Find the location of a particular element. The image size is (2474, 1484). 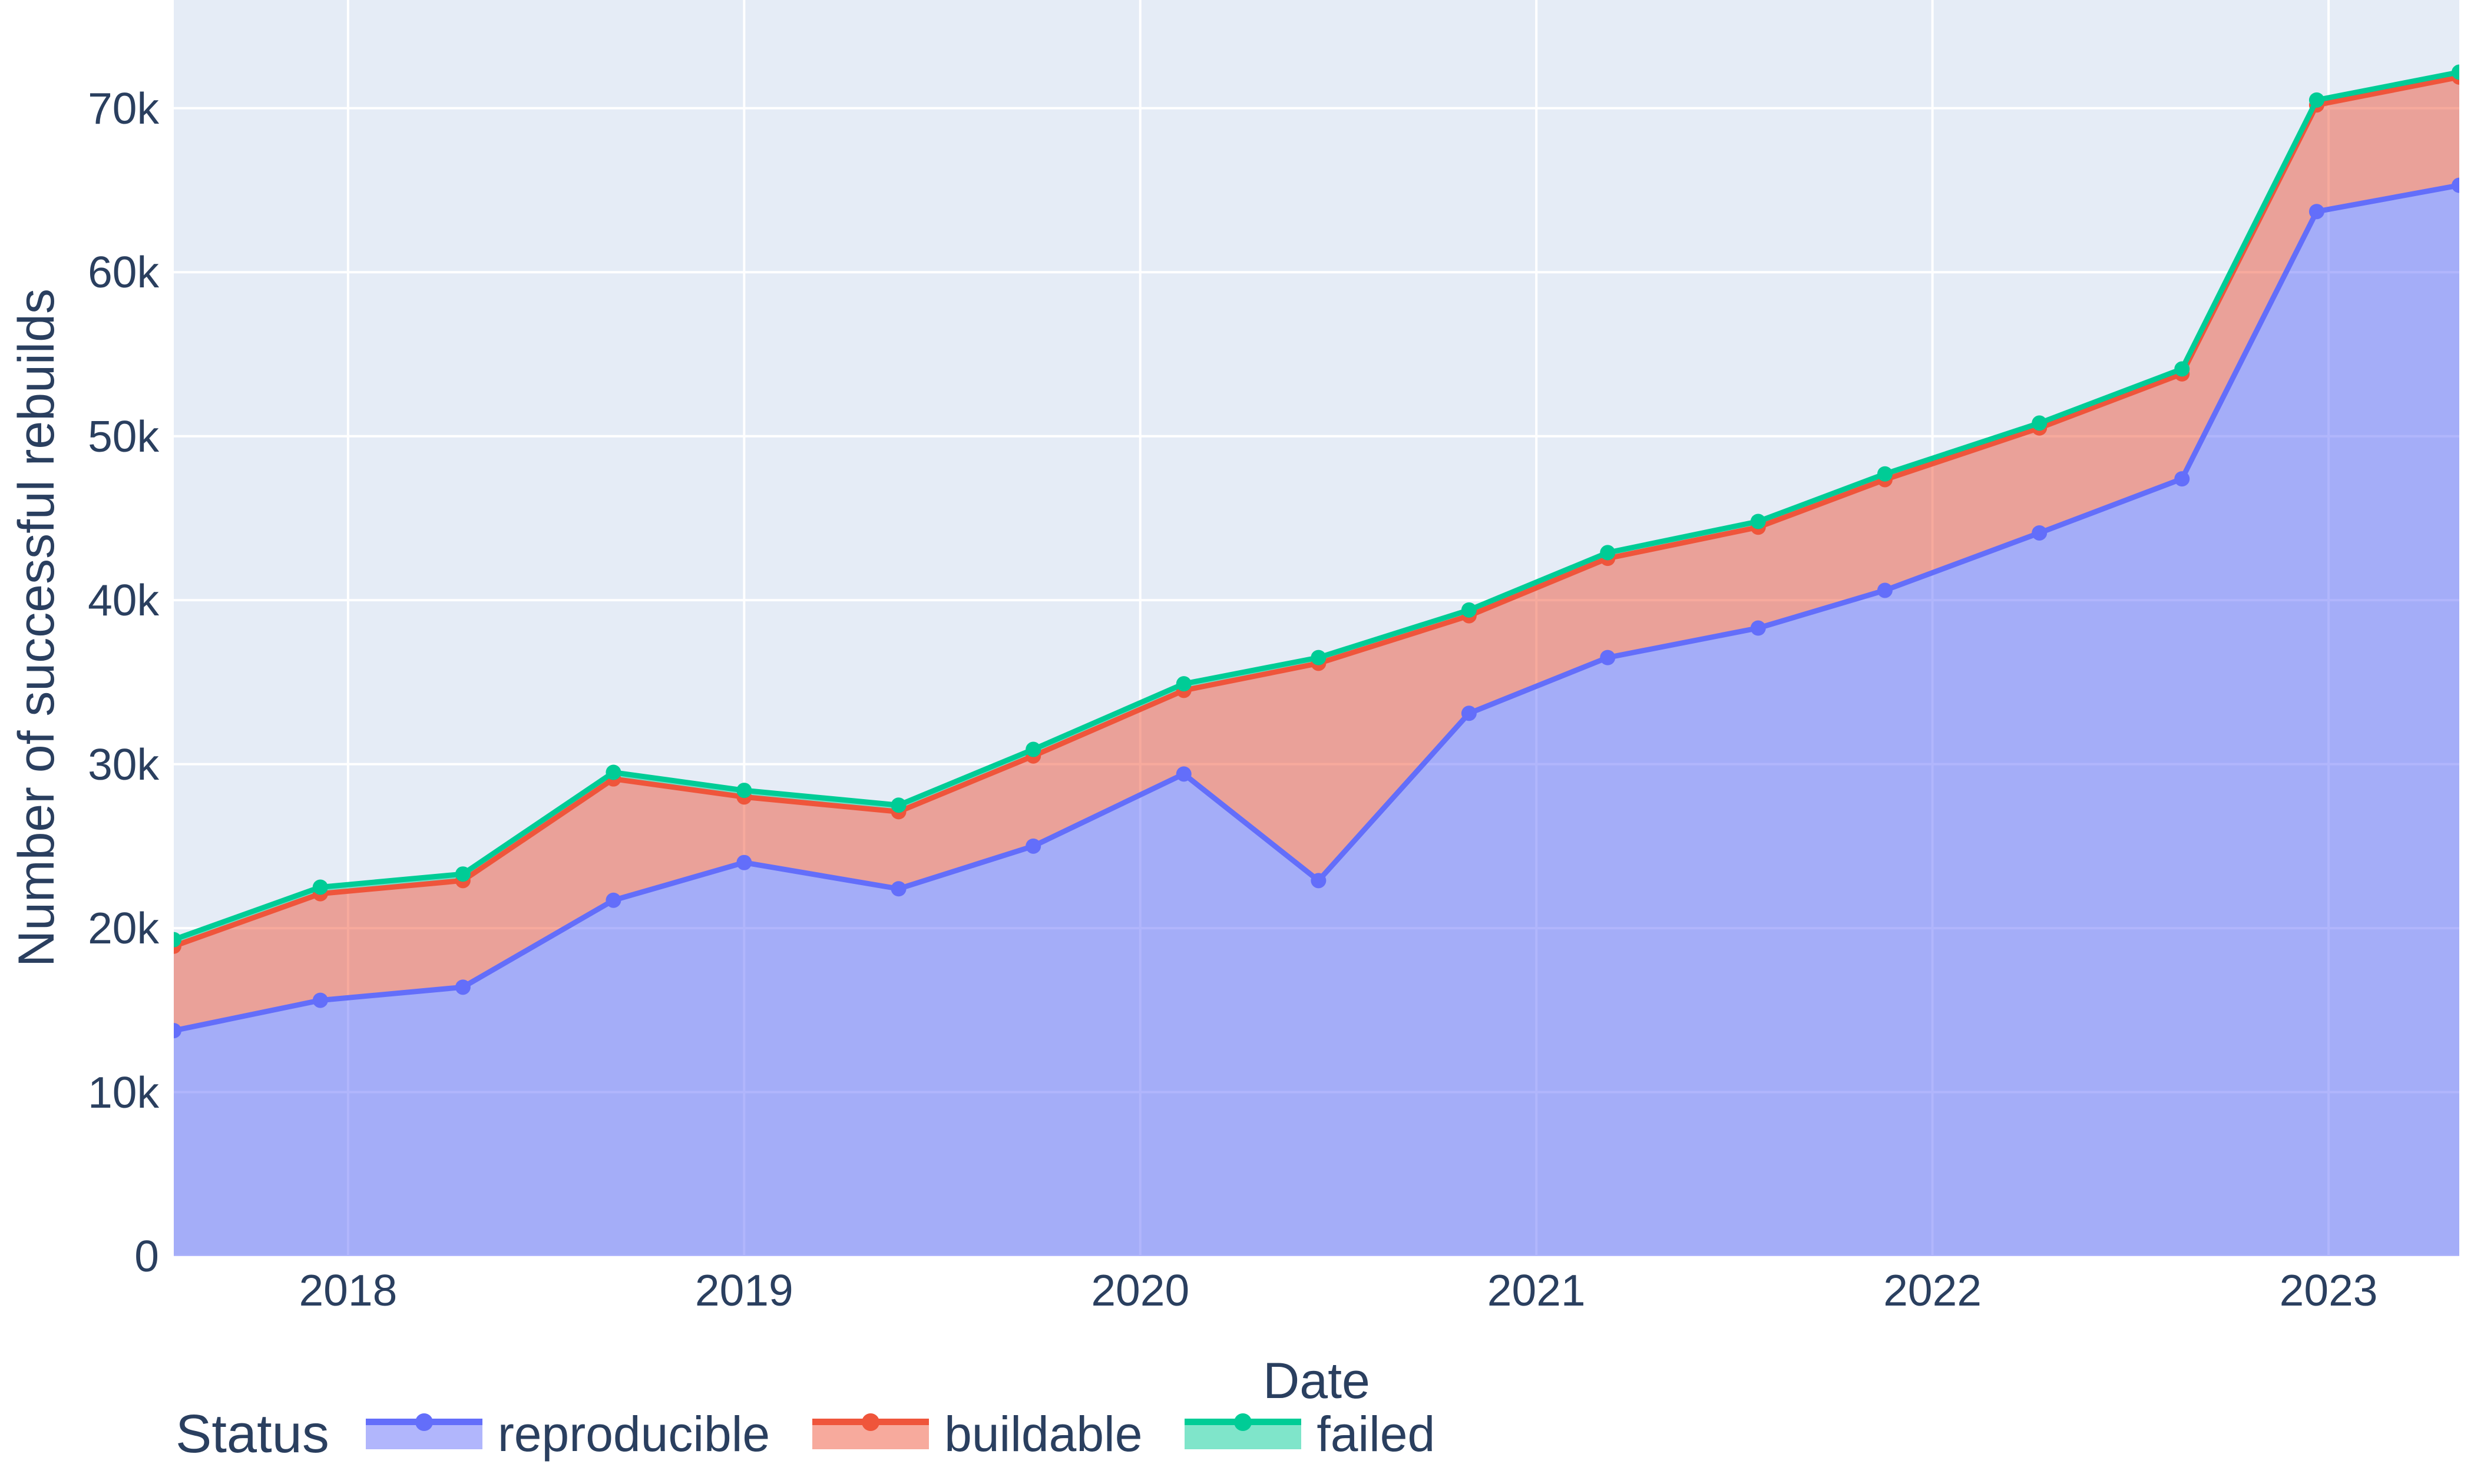

y-tick-label-40k: 40k is located at coordinates (123, 600).